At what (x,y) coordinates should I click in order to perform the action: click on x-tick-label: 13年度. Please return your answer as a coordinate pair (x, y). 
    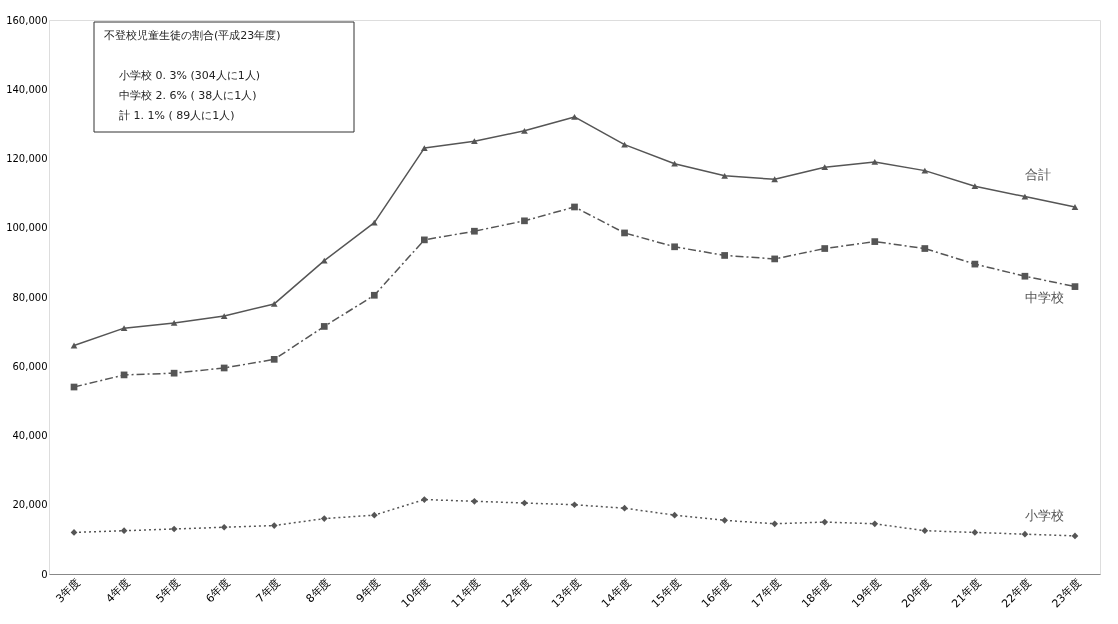
    Looking at the image, I should click on (566, 593).